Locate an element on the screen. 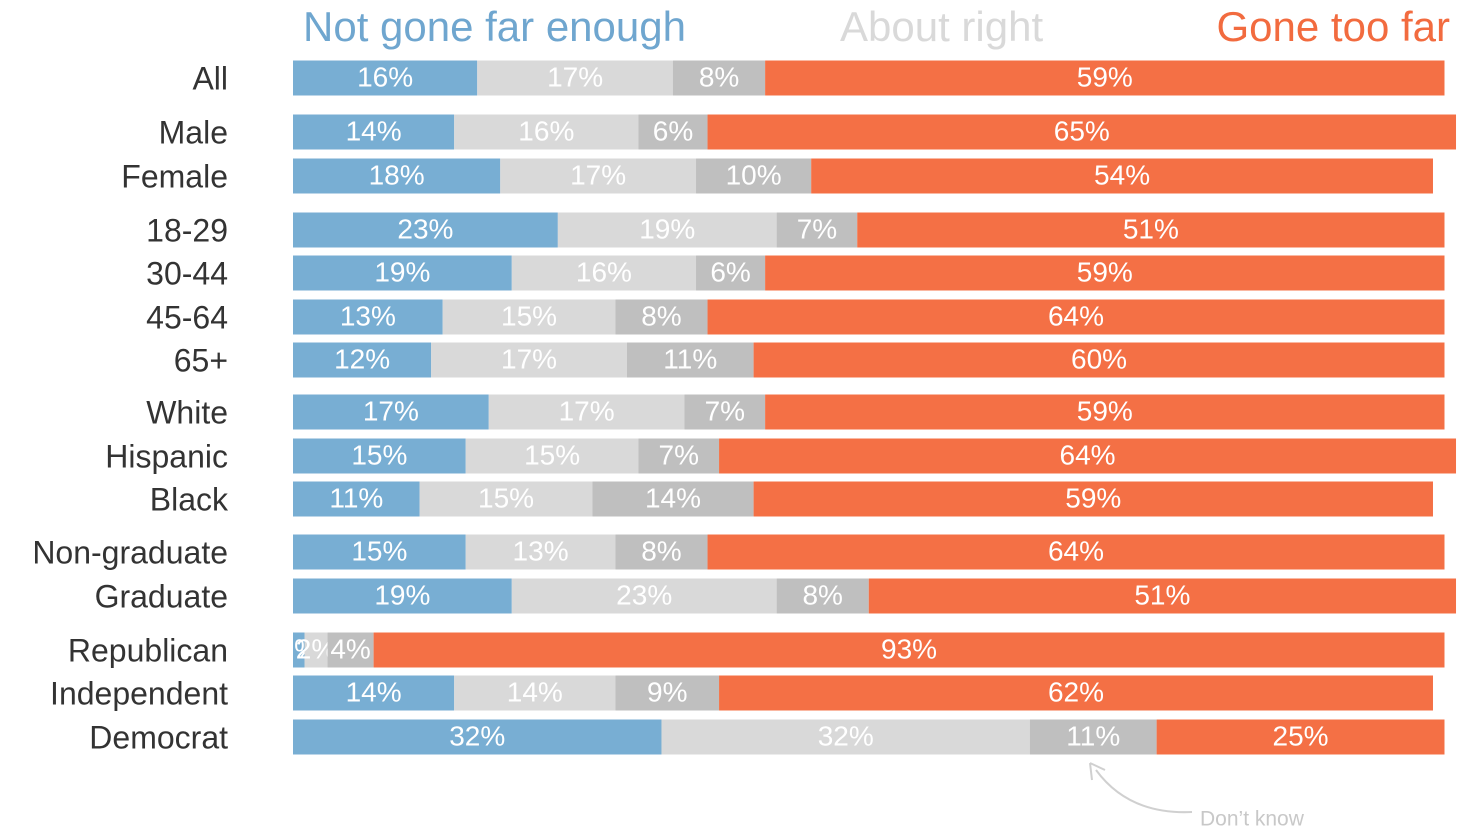  category-label: White is located at coordinates (187, 412).